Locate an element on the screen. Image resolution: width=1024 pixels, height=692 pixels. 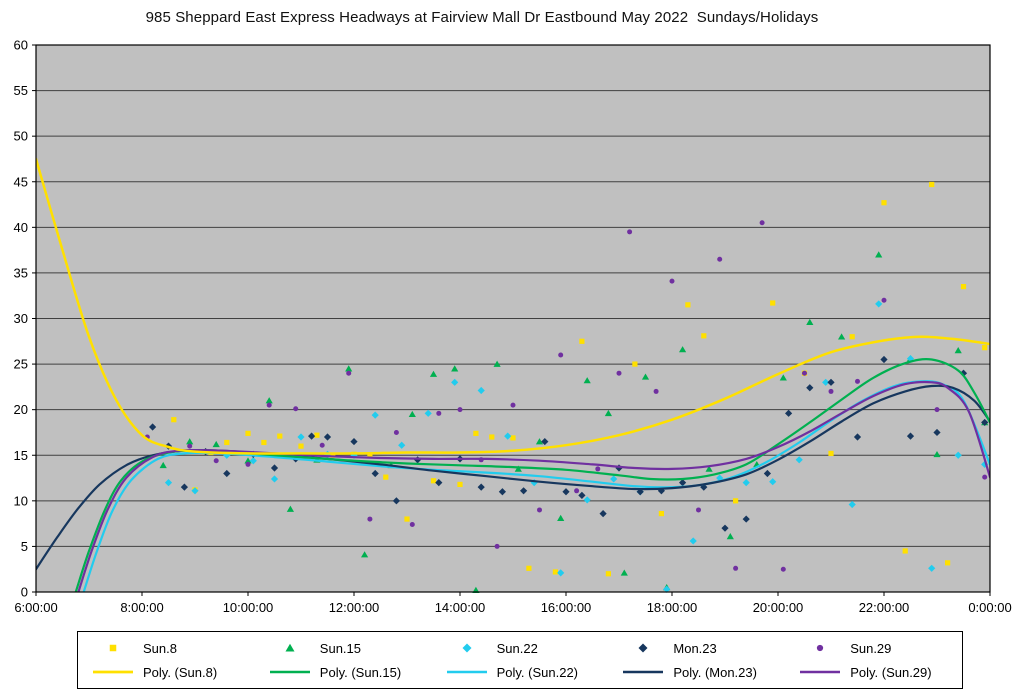
svg-text: 5 is located at coordinates (24, 546).